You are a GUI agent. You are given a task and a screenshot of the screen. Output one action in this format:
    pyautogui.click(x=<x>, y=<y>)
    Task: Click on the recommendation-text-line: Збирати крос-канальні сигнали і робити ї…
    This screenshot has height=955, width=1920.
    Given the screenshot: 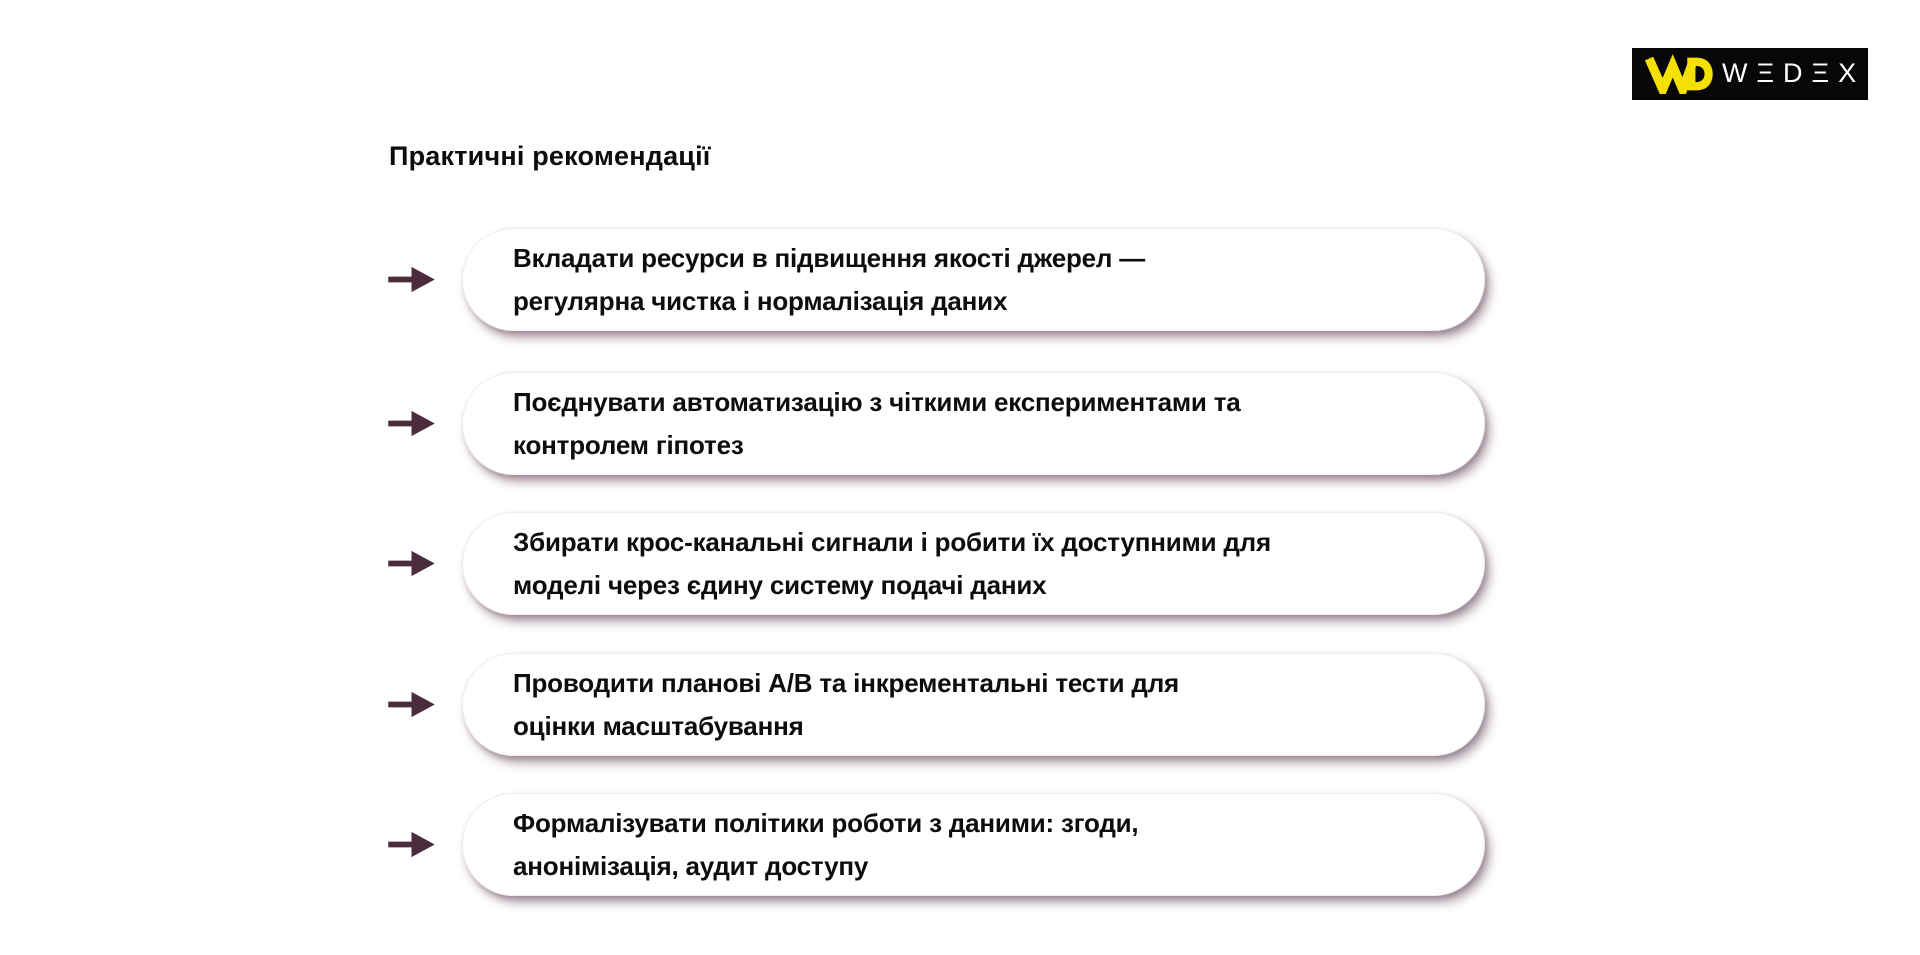 What is the action you would take?
    pyautogui.click(x=892, y=541)
    